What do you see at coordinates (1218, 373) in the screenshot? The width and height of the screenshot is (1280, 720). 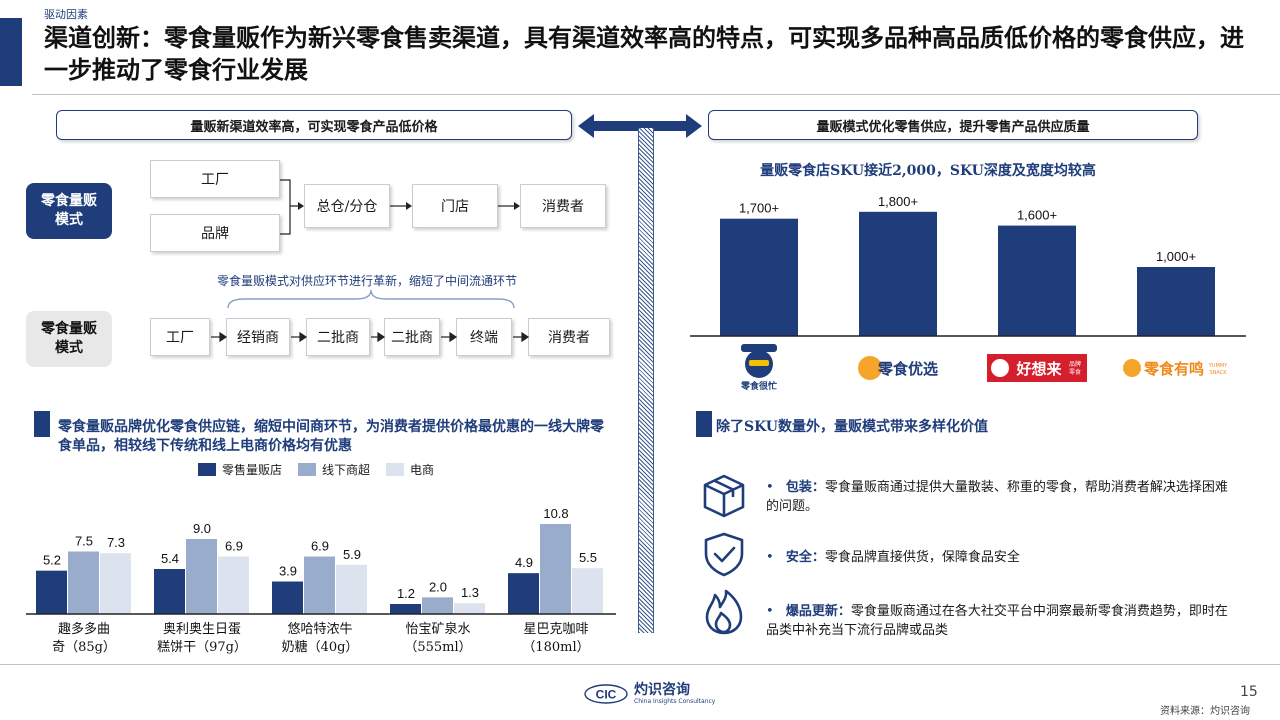 I see `brand-logo-tag: SNACK` at bounding box center [1218, 373].